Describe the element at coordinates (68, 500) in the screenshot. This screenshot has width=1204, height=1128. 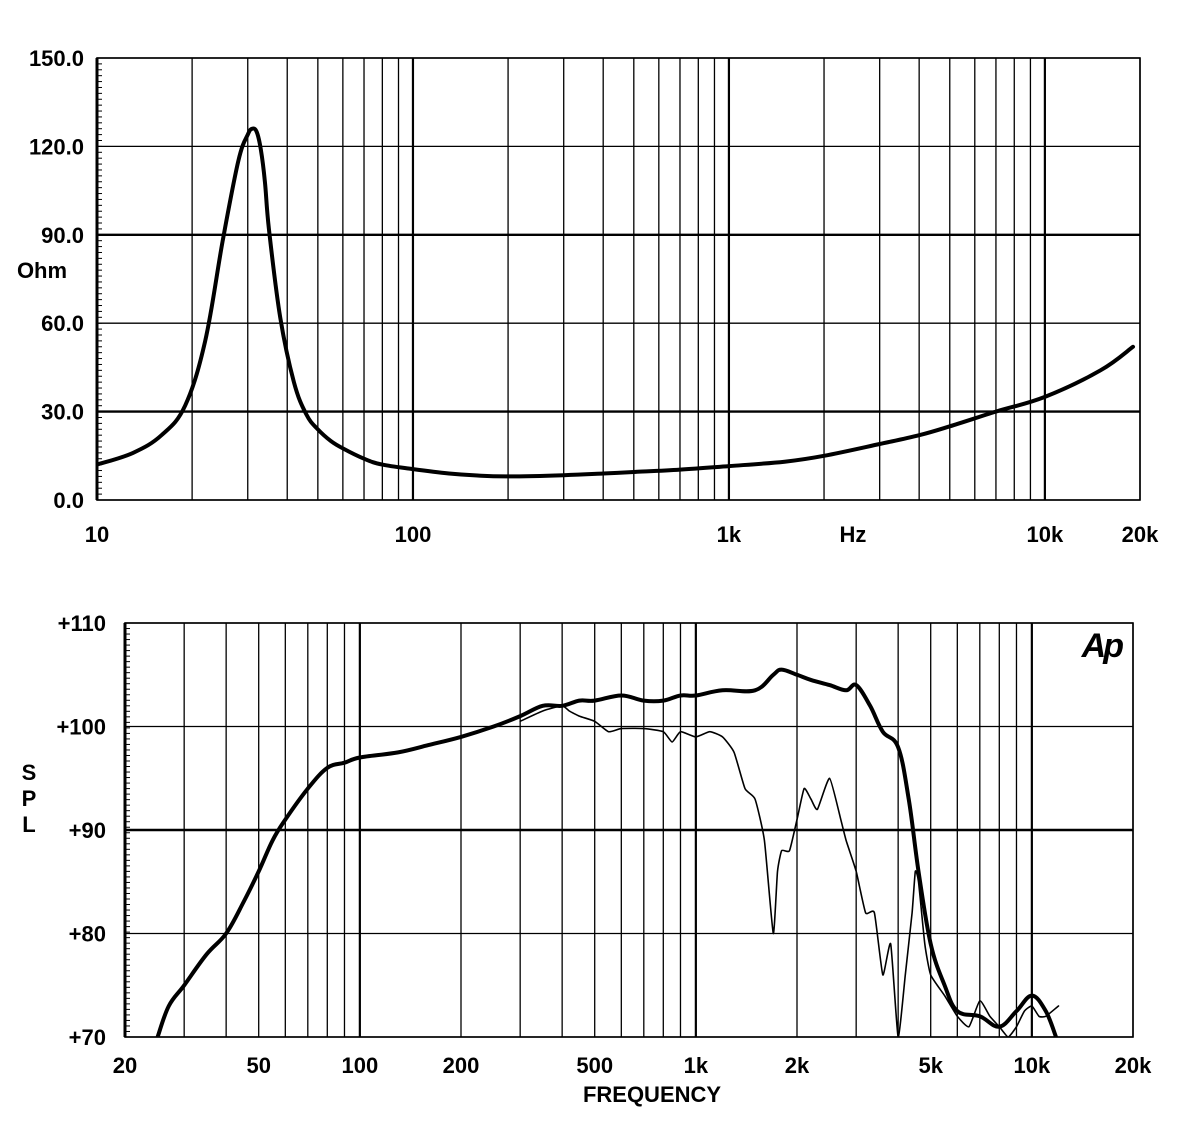
I see `y-tick-label: 0.0` at that location.